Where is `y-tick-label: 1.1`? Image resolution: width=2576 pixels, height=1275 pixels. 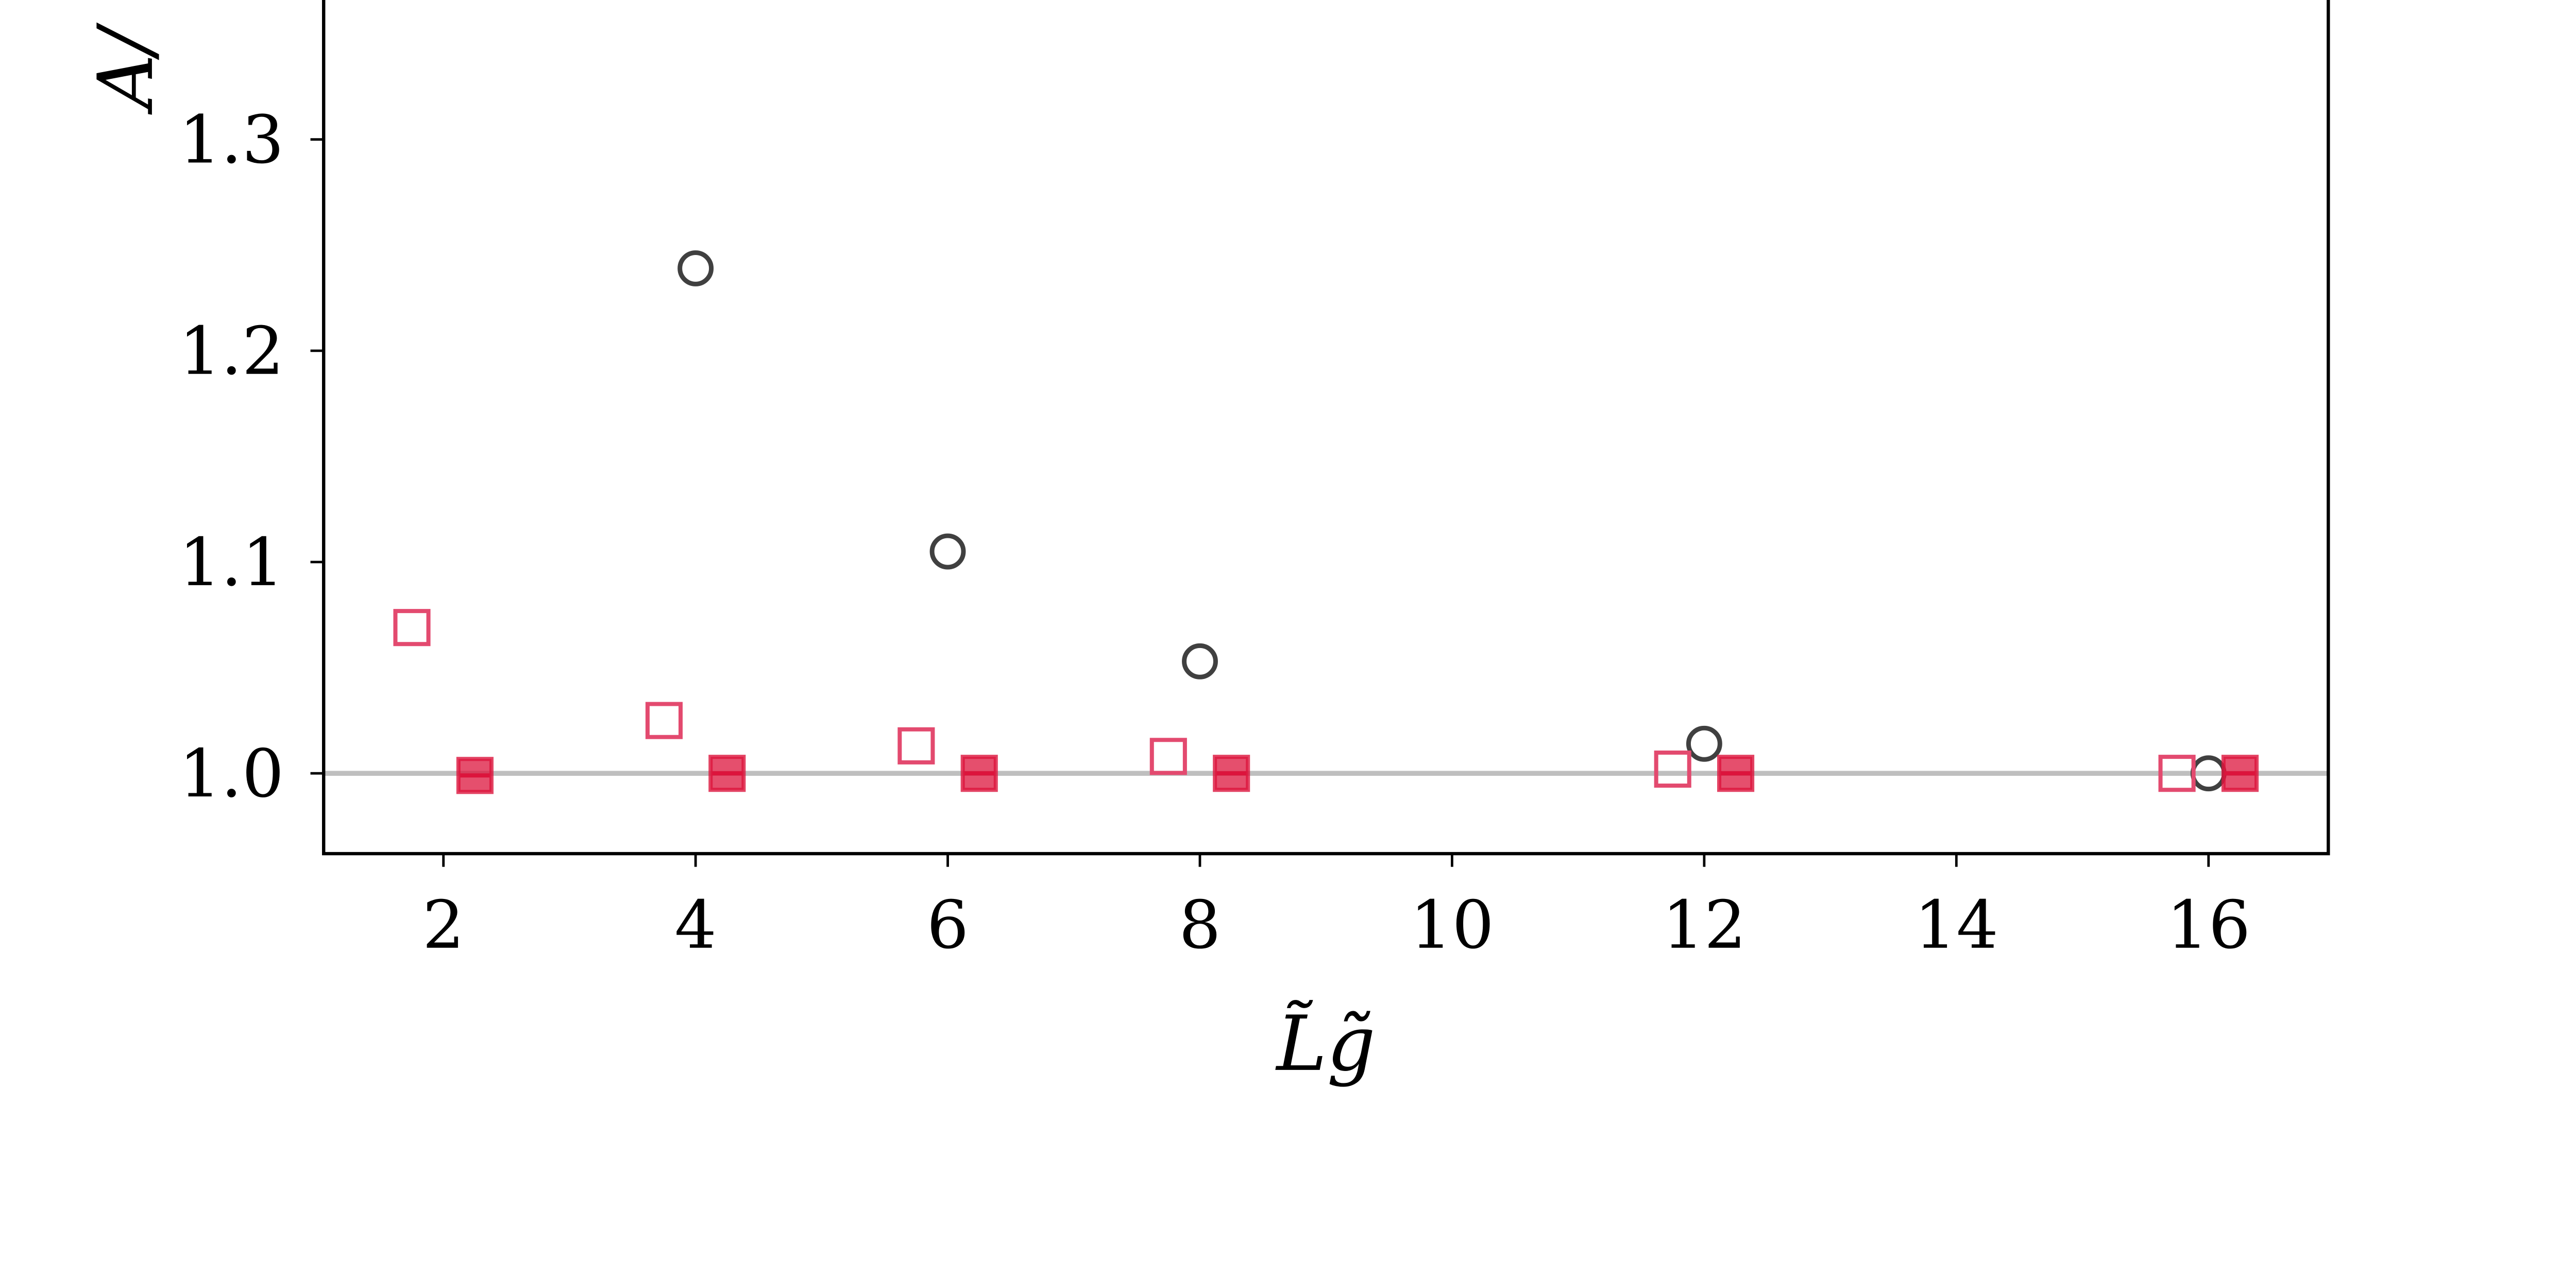 y-tick-label: 1.1 is located at coordinates (231, 562).